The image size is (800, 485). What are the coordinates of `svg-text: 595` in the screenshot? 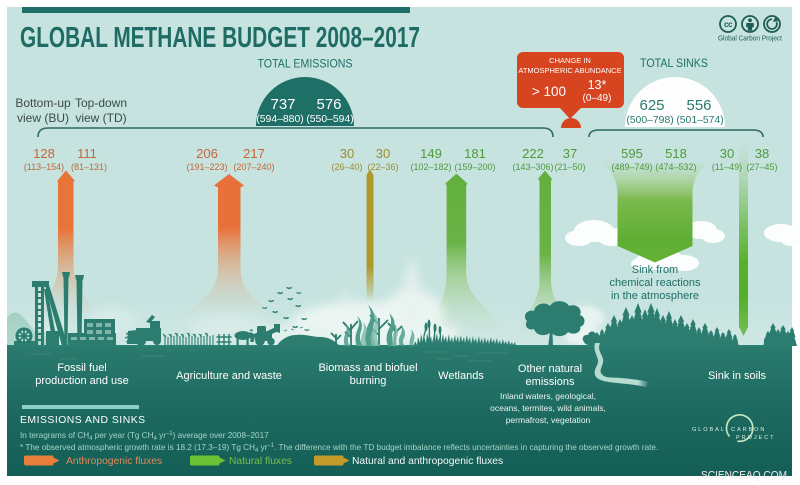 It's located at (632, 153).